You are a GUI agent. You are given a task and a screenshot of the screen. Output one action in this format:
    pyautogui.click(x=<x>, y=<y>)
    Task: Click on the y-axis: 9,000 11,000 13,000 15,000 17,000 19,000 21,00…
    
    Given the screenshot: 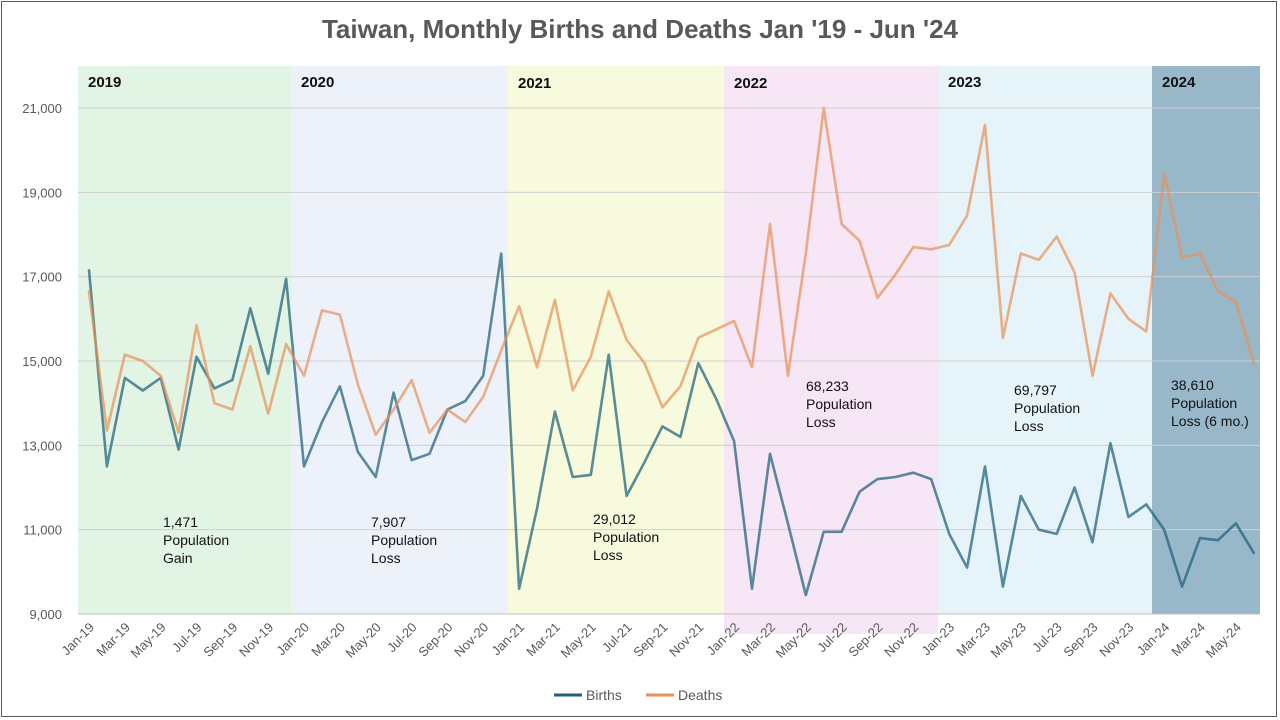 What is the action you would take?
    pyautogui.click(x=42, y=361)
    